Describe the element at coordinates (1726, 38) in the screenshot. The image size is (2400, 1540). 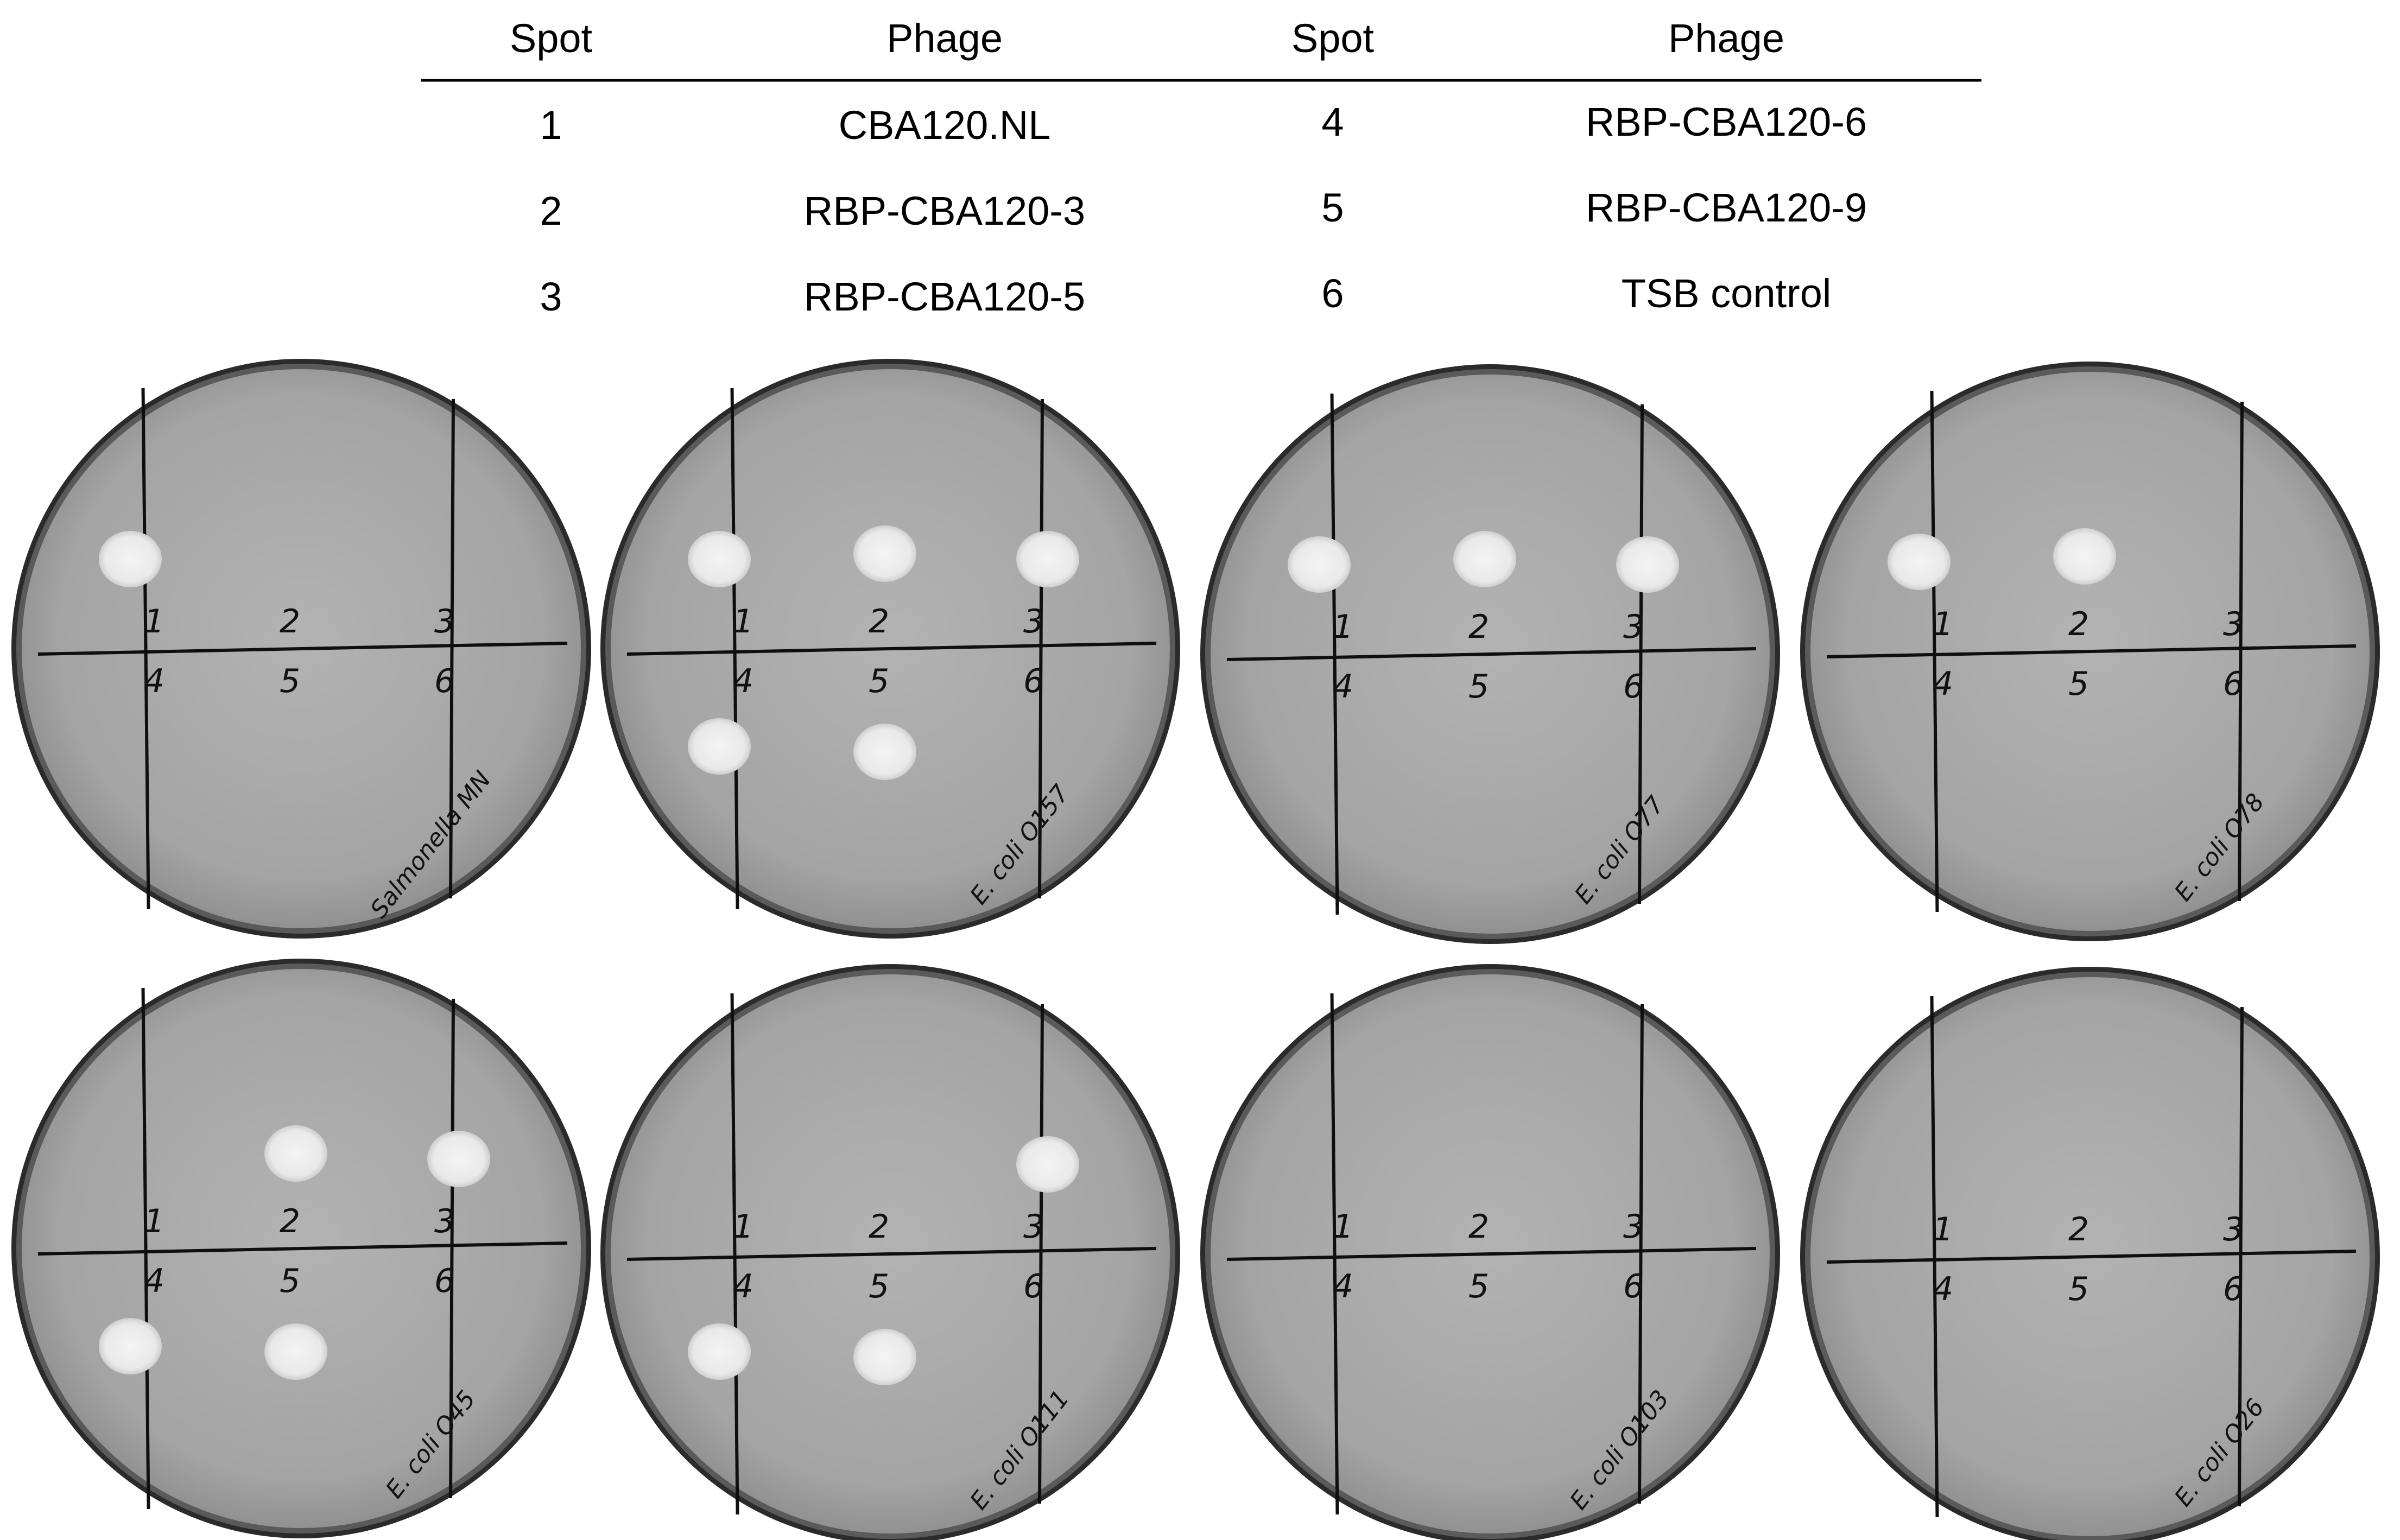
I see `legend-header-phage-2: Phage` at that location.